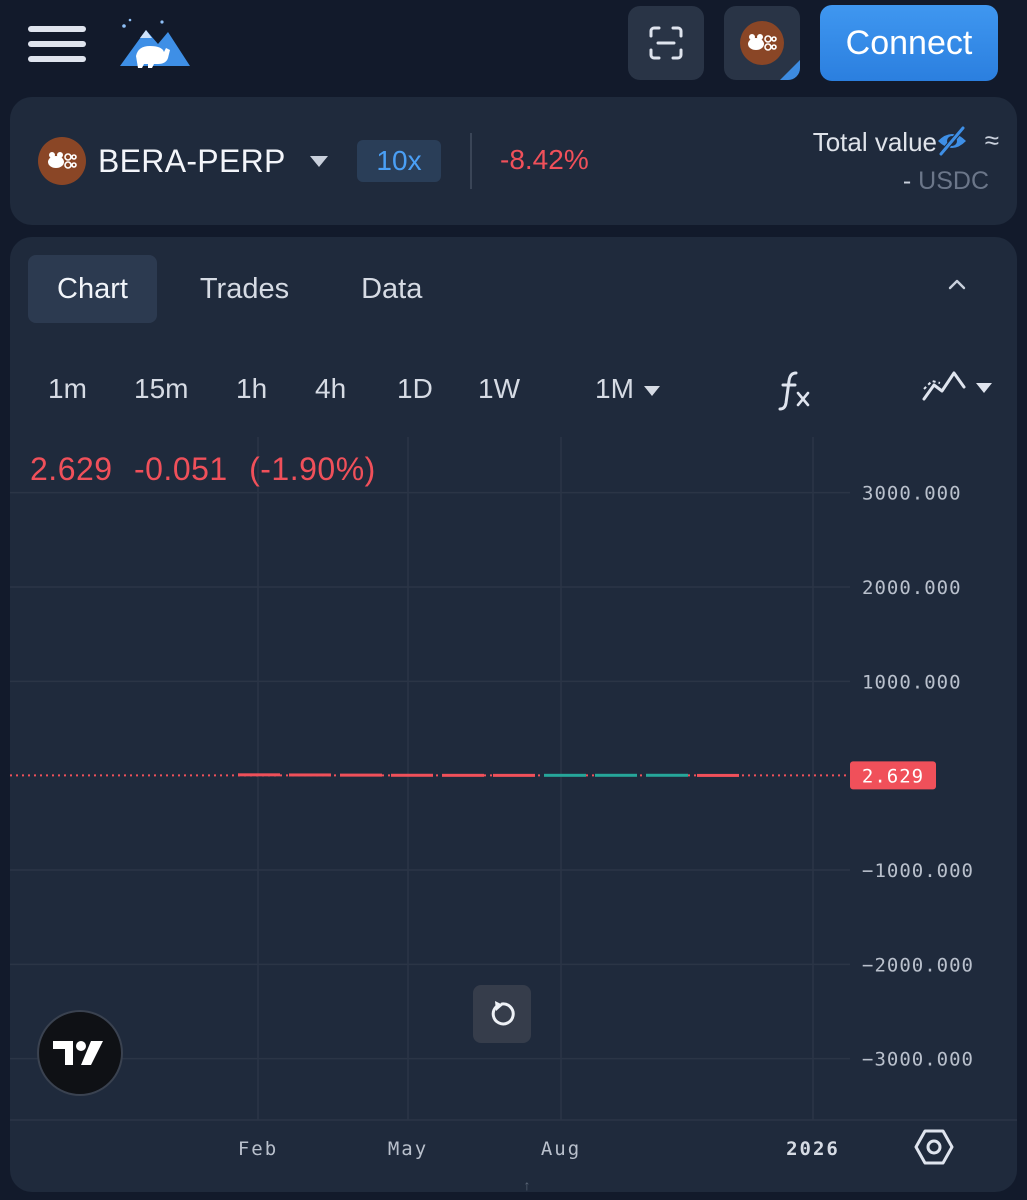  Describe the element at coordinates (415, 388) in the screenshot. I see `interval-1d: 1D` at that location.